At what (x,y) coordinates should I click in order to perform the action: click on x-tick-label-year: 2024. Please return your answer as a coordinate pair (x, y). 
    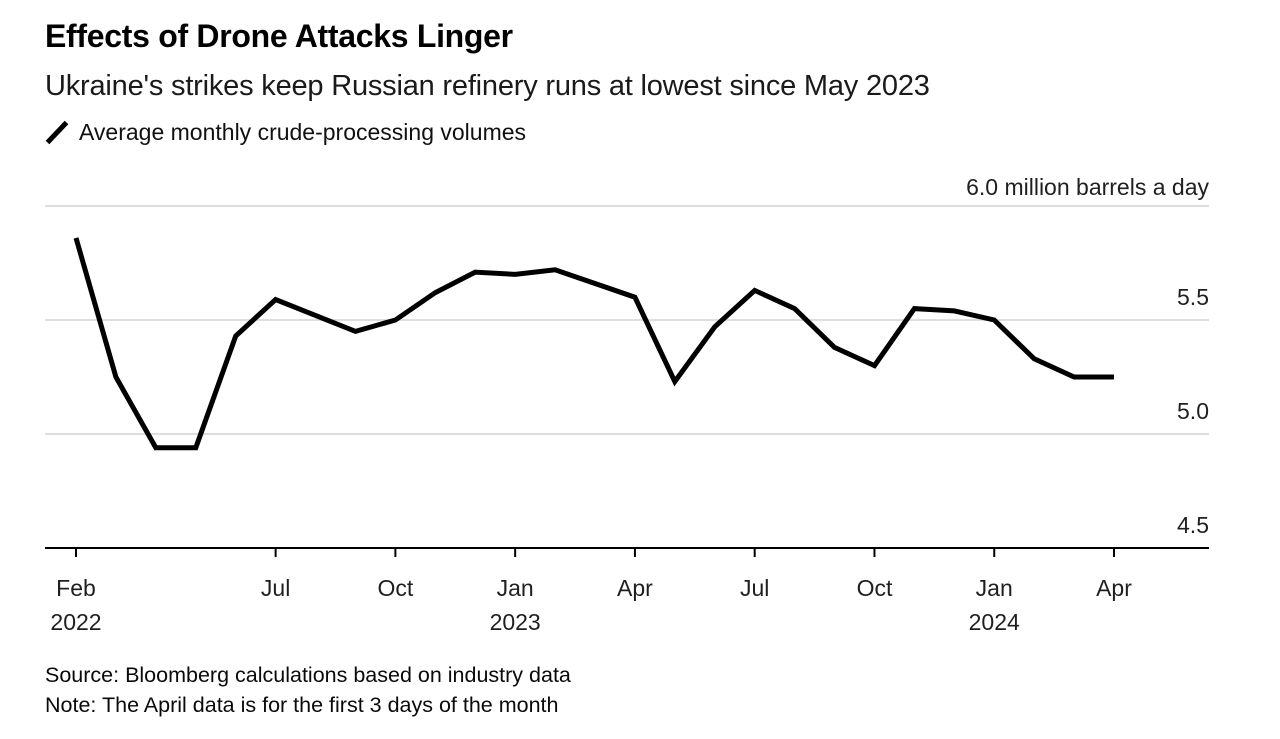
    Looking at the image, I should click on (994, 622).